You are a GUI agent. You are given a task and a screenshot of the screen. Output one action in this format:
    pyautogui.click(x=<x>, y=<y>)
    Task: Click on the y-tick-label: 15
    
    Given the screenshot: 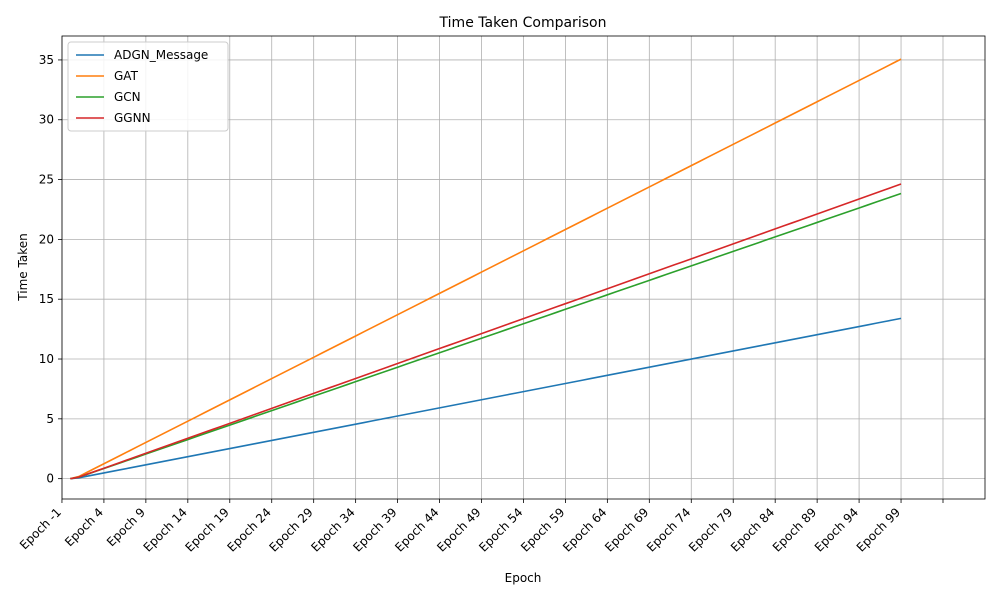 What is the action you would take?
    pyautogui.click(x=46, y=299)
    